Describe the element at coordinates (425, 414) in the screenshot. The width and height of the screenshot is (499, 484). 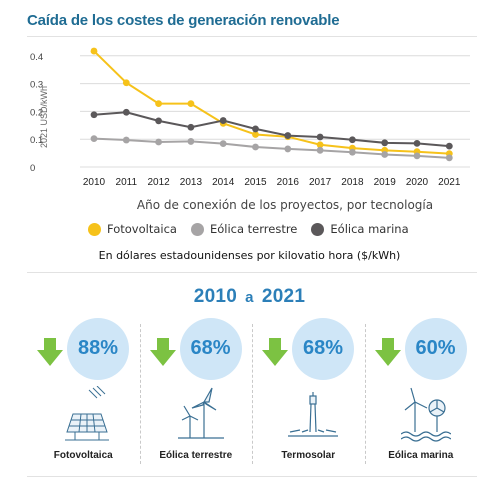
I see `offshore-wind-icon` at that location.